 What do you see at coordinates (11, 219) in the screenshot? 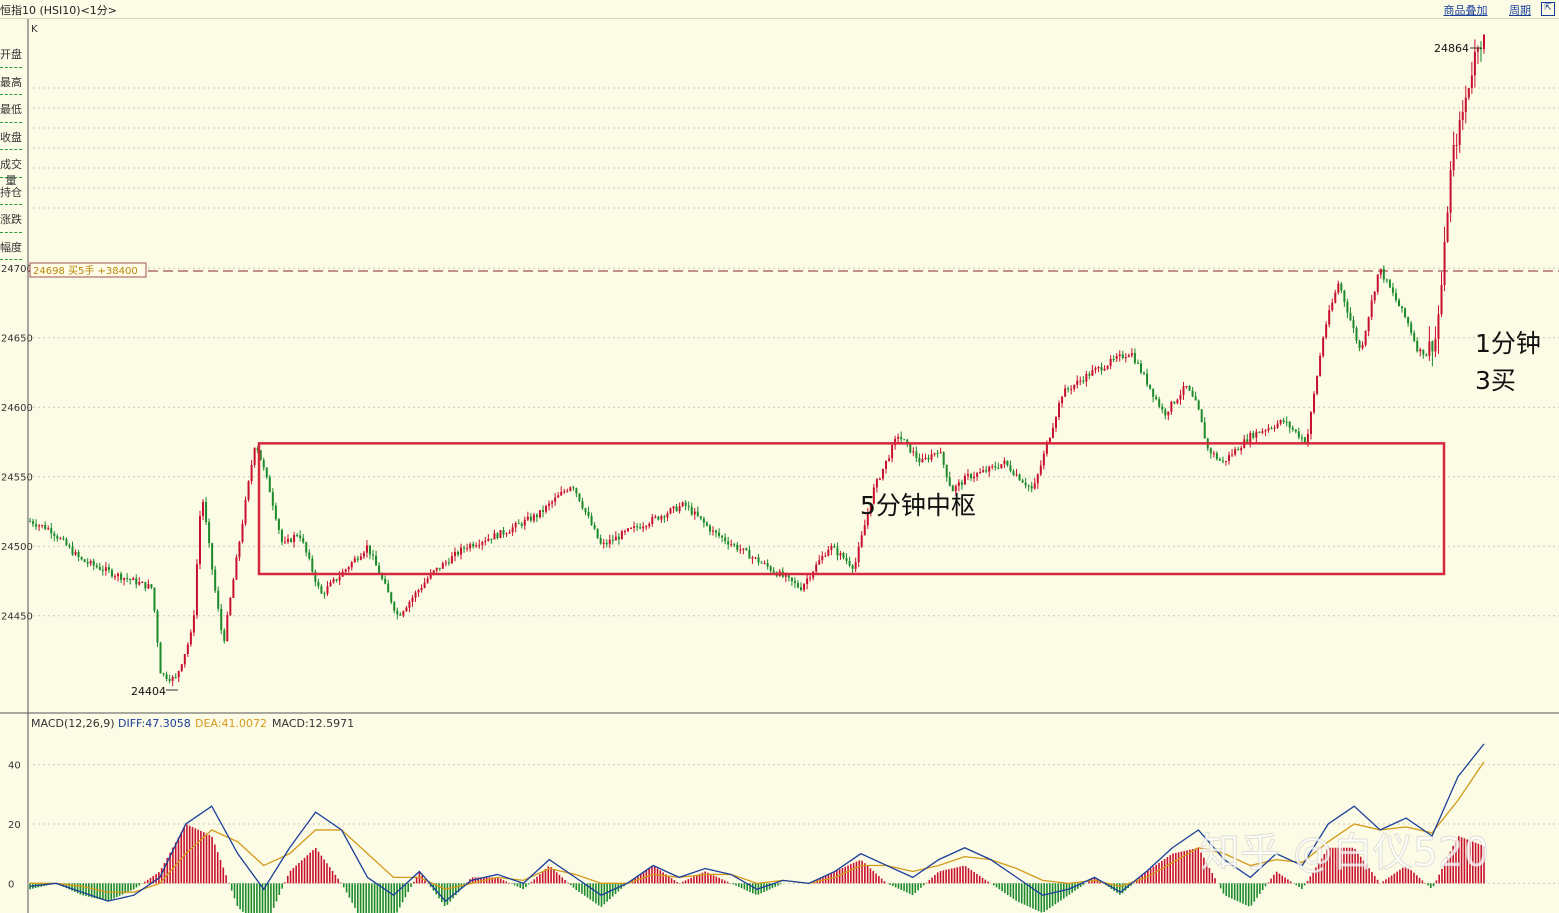
I see `sidebar-item-change: 涨跌` at bounding box center [11, 219].